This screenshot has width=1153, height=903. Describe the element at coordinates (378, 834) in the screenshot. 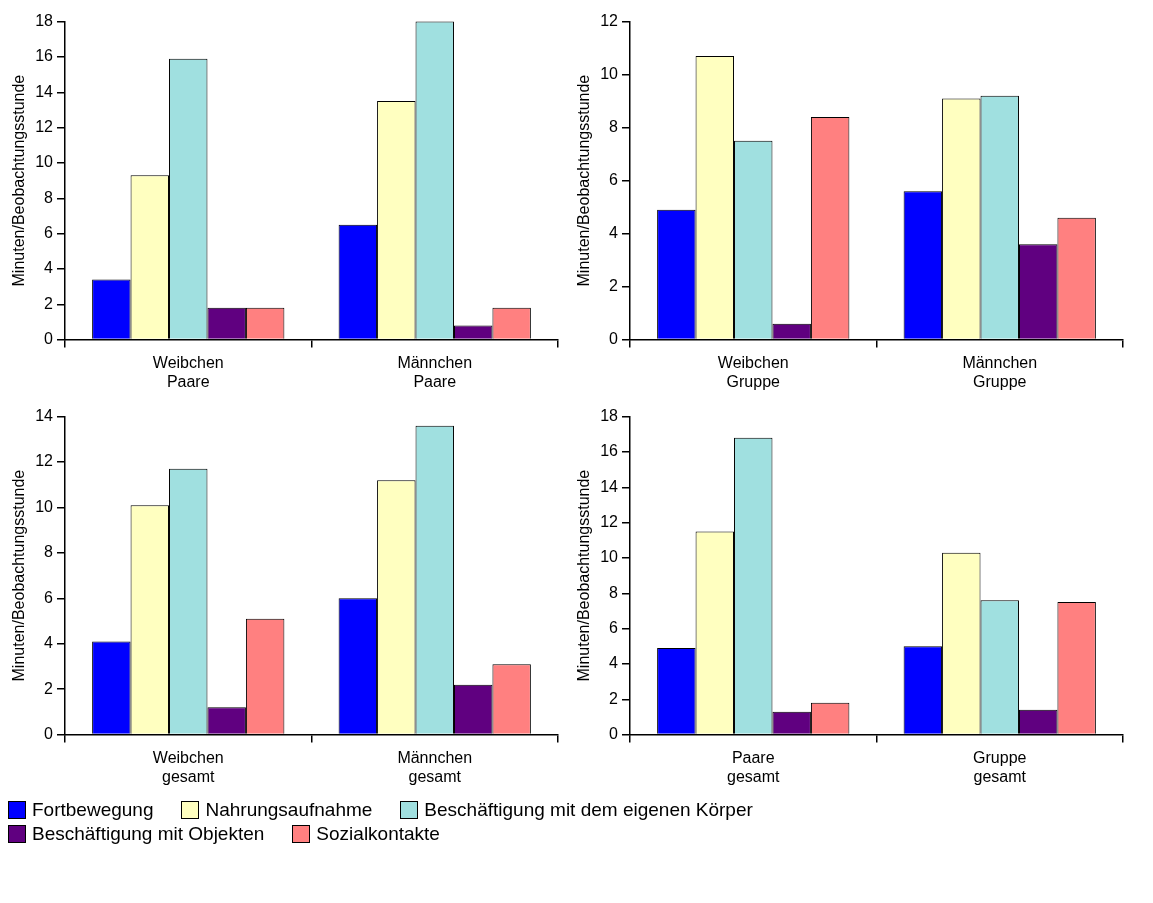

I see `legend-label: Sozialkontakte` at that location.